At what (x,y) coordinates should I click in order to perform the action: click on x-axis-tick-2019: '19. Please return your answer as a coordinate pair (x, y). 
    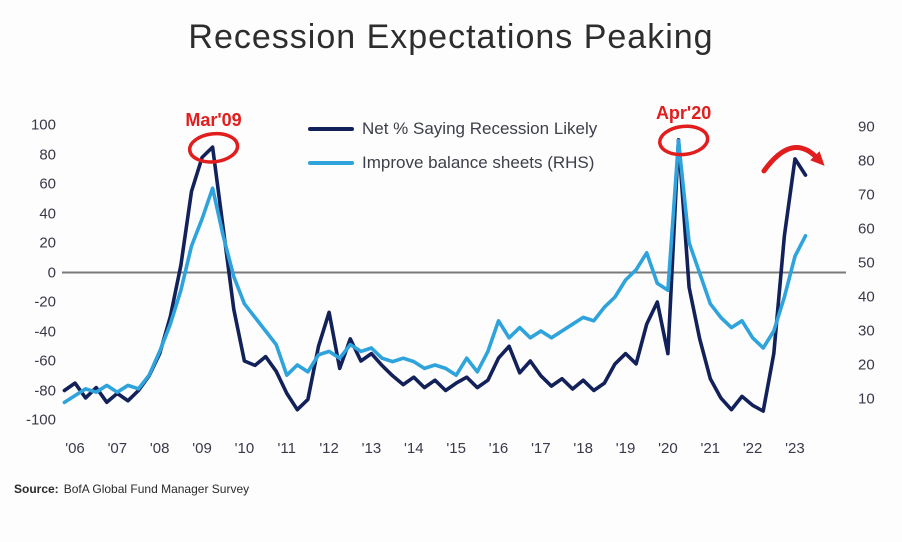
    Looking at the image, I should click on (625, 448).